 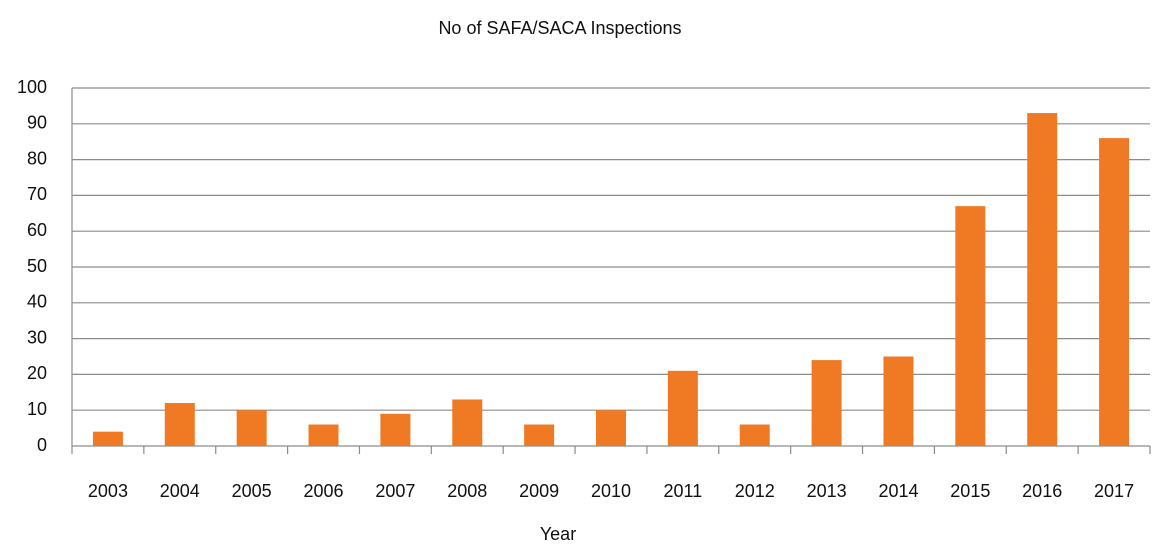 What do you see at coordinates (37, 123) in the screenshot?
I see `y-tick-label: 90` at bounding box center [37, 123].